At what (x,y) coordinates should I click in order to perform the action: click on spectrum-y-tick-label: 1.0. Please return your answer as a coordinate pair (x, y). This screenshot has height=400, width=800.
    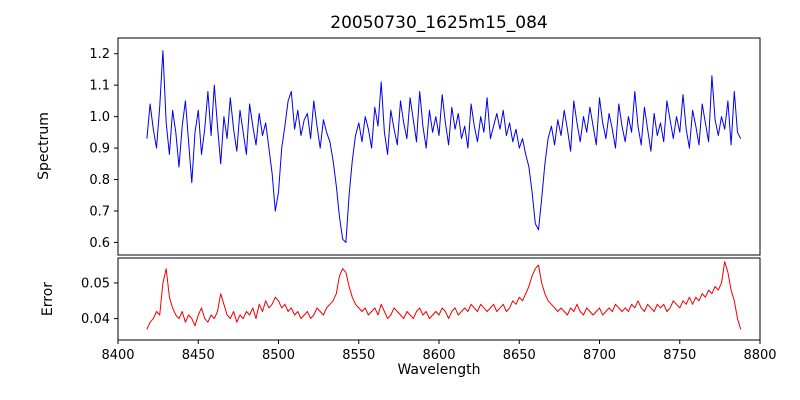
    Looking at the image, I should click on (99, 117).